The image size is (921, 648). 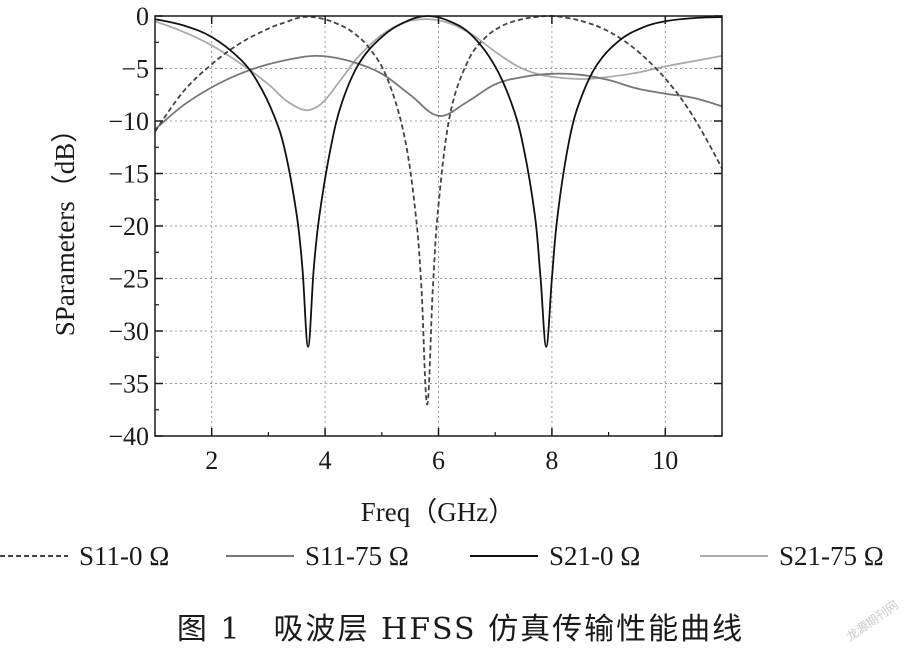 I want to click on x-tick-label: 4, so click(x=325, y=460).